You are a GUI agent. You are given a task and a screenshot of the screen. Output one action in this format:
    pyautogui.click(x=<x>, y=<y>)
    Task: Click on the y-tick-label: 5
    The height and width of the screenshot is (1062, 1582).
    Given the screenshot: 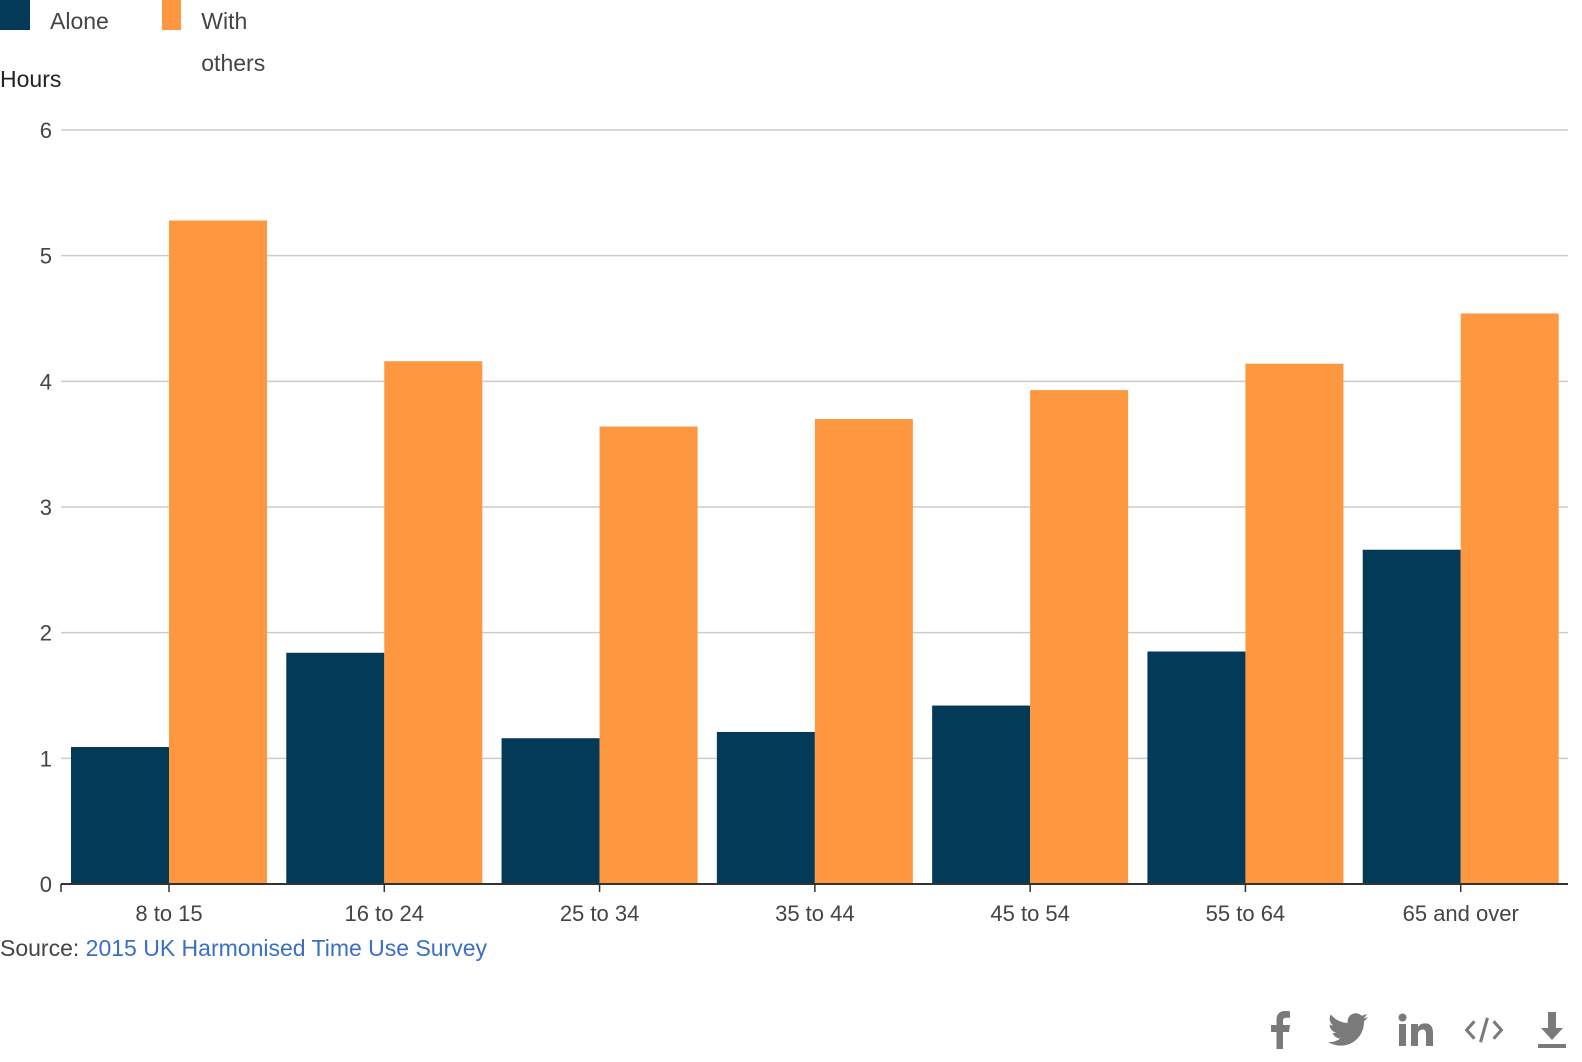 What is the action you would take?
    pyautogui.click(x=46, y=256)
    